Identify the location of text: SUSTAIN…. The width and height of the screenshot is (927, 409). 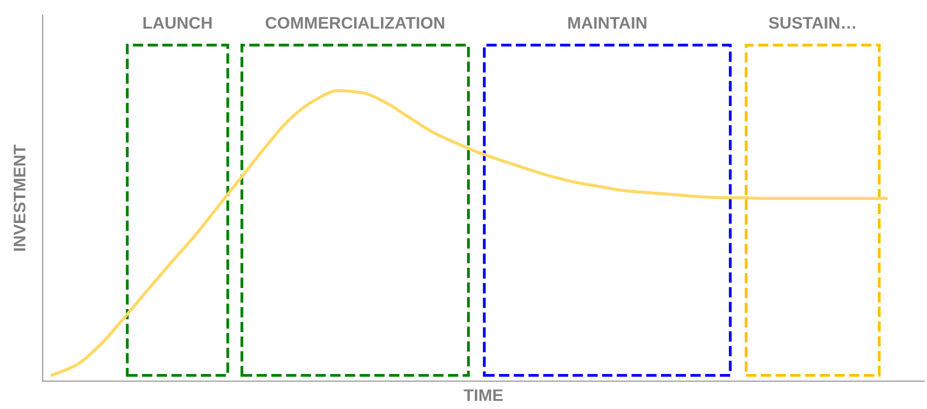
(812, 22).